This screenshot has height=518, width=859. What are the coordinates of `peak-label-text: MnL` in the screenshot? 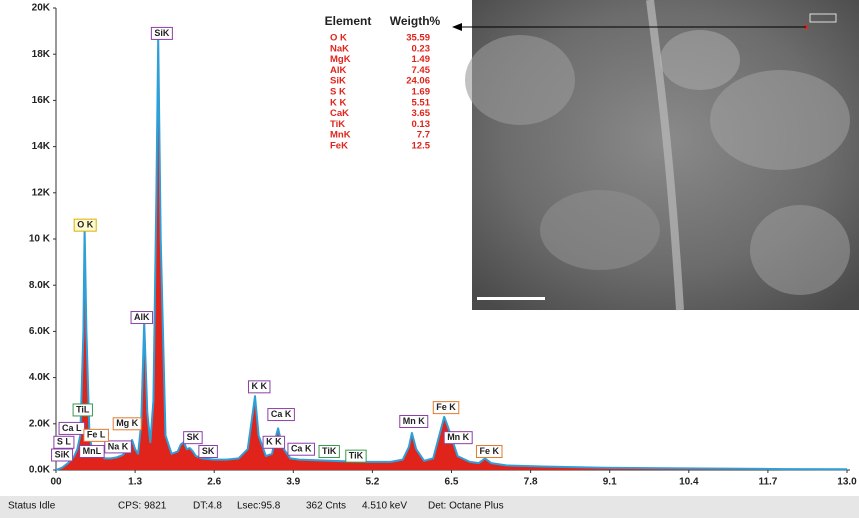 It's located at (92, 451).